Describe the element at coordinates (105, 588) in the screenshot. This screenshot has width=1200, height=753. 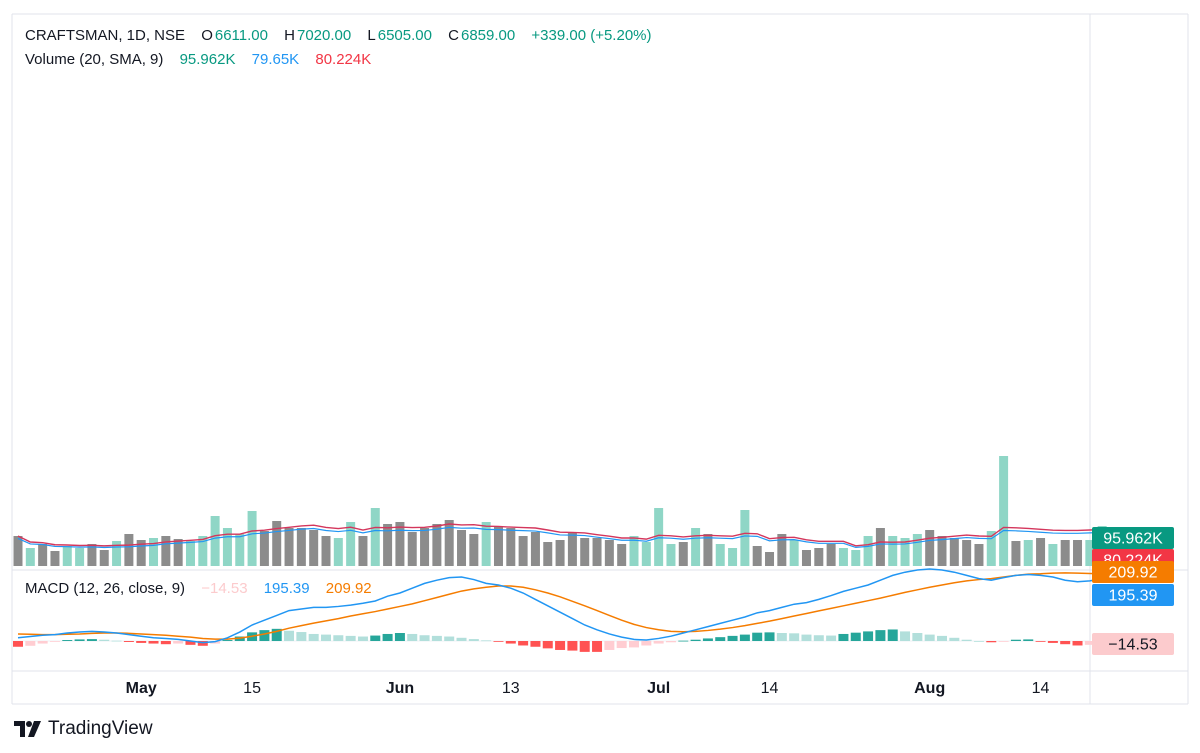
I see `macd-label: MACD (12, 26, close, 9)` at that location.